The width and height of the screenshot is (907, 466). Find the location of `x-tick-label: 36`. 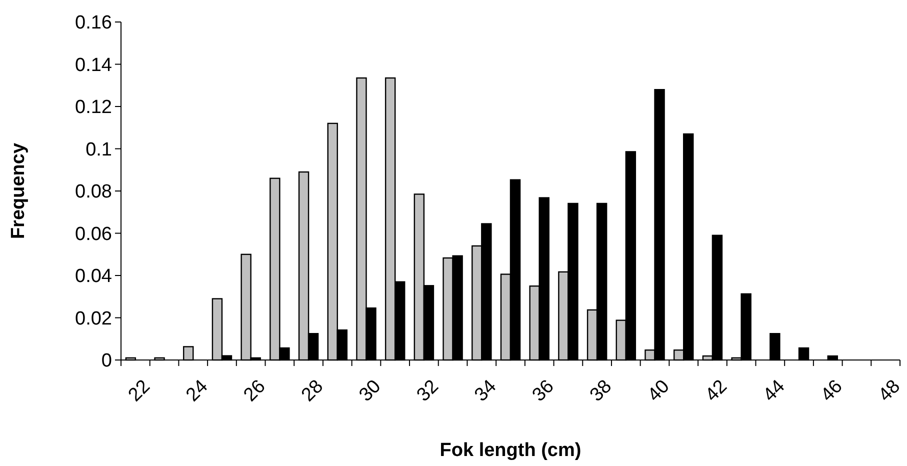

x-tick-label: 36 is located at coordinates (543, 391).